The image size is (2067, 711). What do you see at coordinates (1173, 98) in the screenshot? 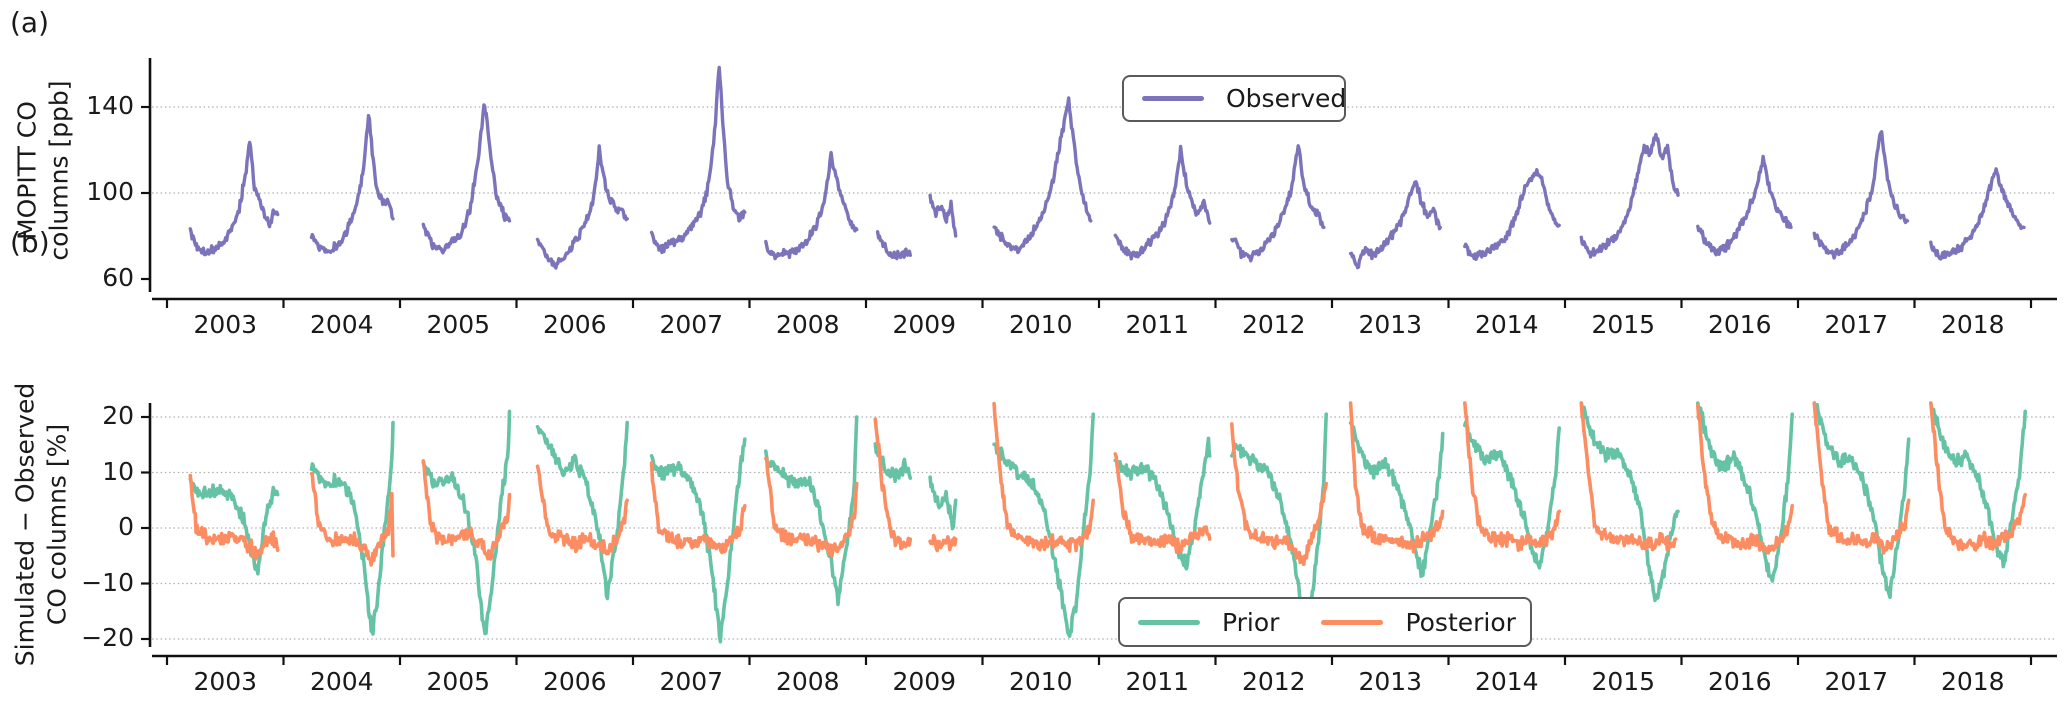
I see `observed-line-sample` at bounding box center [1173, 98].